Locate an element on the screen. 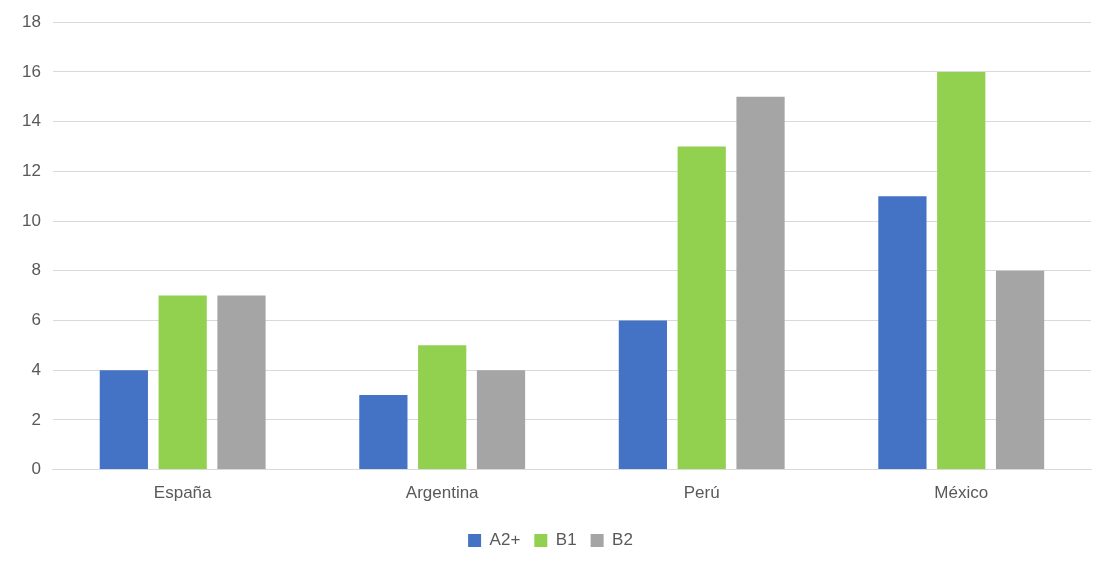  y-tick-label: 4 is located at coordinates (36, 369).